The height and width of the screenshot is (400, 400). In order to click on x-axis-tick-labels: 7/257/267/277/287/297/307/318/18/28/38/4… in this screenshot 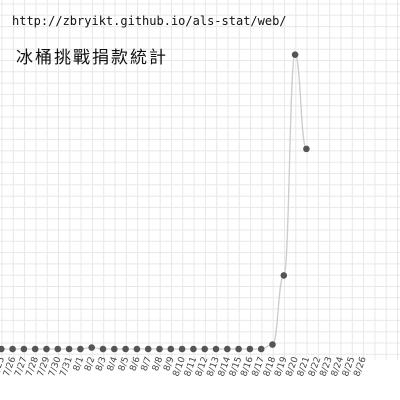, I will do `click(184, 366)`.